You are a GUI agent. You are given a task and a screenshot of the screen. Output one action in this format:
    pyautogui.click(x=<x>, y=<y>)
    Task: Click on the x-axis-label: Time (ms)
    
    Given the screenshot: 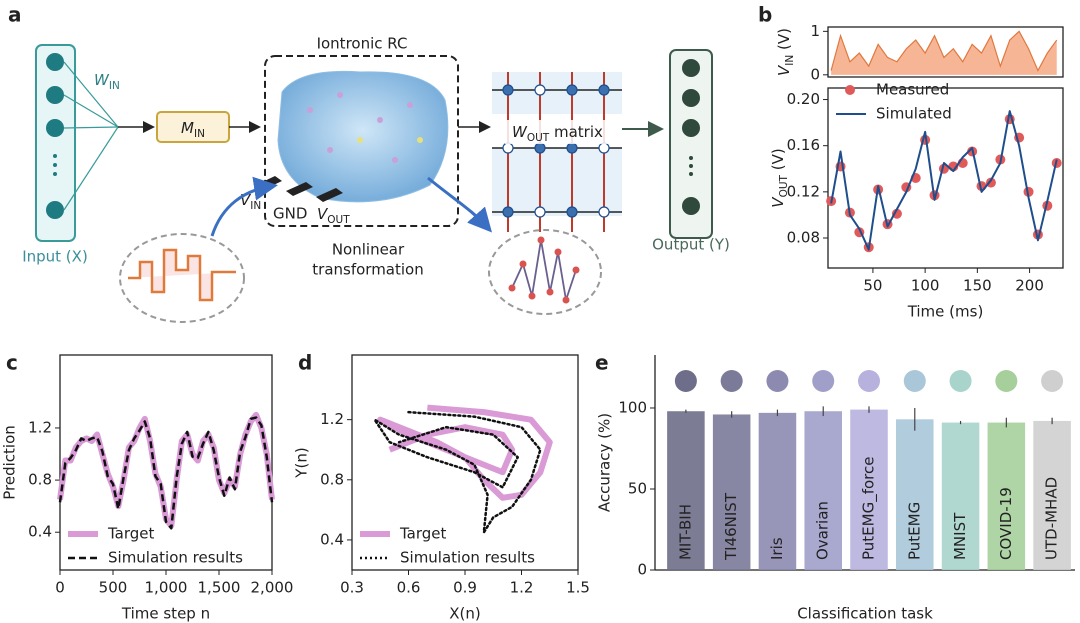 What is the action you would take?
    pyautogui.click(x=945, y=312)
    